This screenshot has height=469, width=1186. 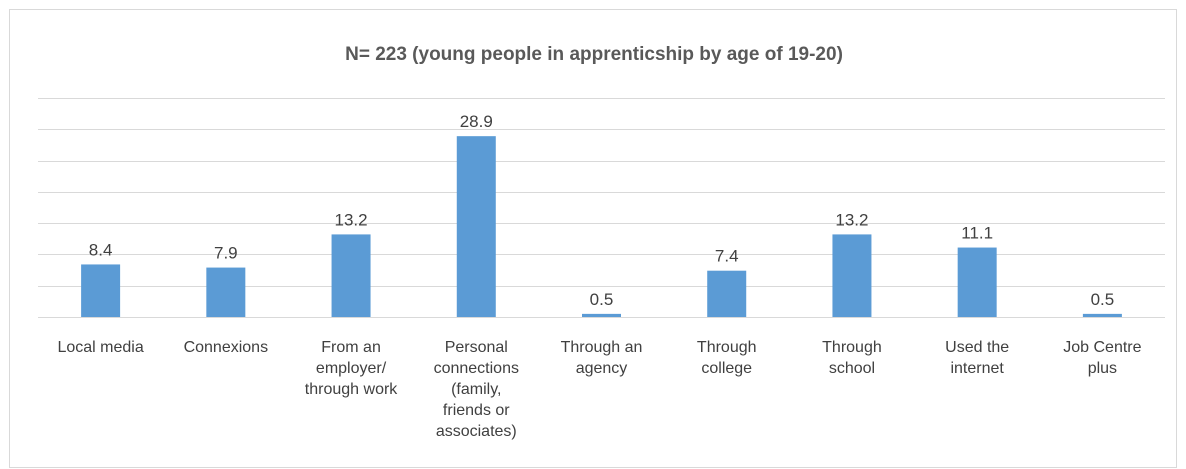 What do you see at coordinates (476, 410) in the screenshot?
I see `category-label-line: friends or` at bounding box center [476, 410].